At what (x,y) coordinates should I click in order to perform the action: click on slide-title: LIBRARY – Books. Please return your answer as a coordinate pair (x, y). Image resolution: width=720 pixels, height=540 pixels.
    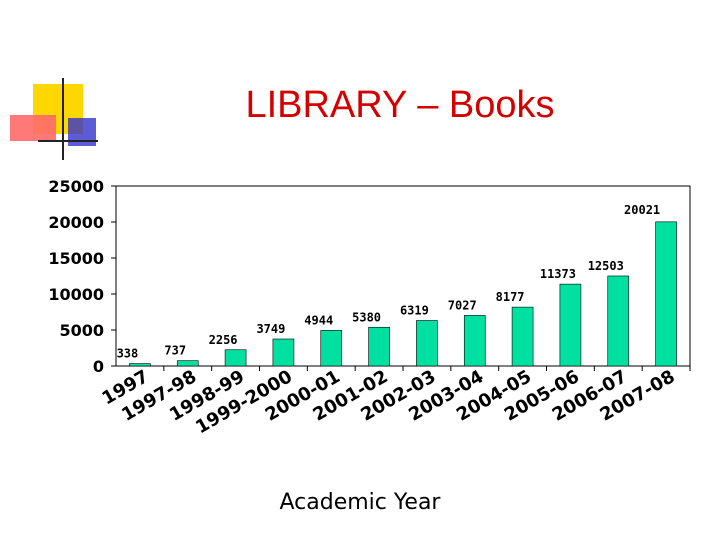
    Looking at the image, I should click on (400, 105).